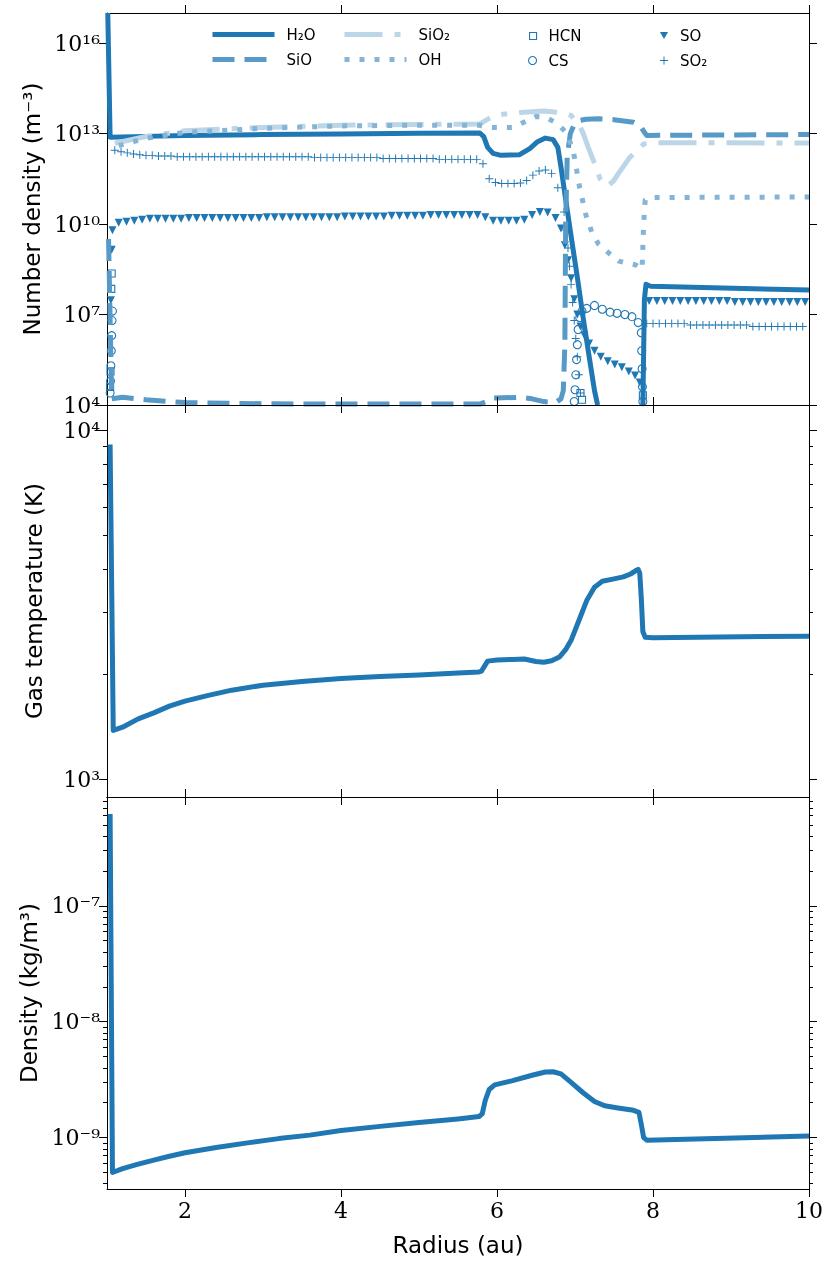 The height and width of the screenshot is (1268, 830). I want to click on y-axis-title: Density (kg/m³), so click(29, 993).